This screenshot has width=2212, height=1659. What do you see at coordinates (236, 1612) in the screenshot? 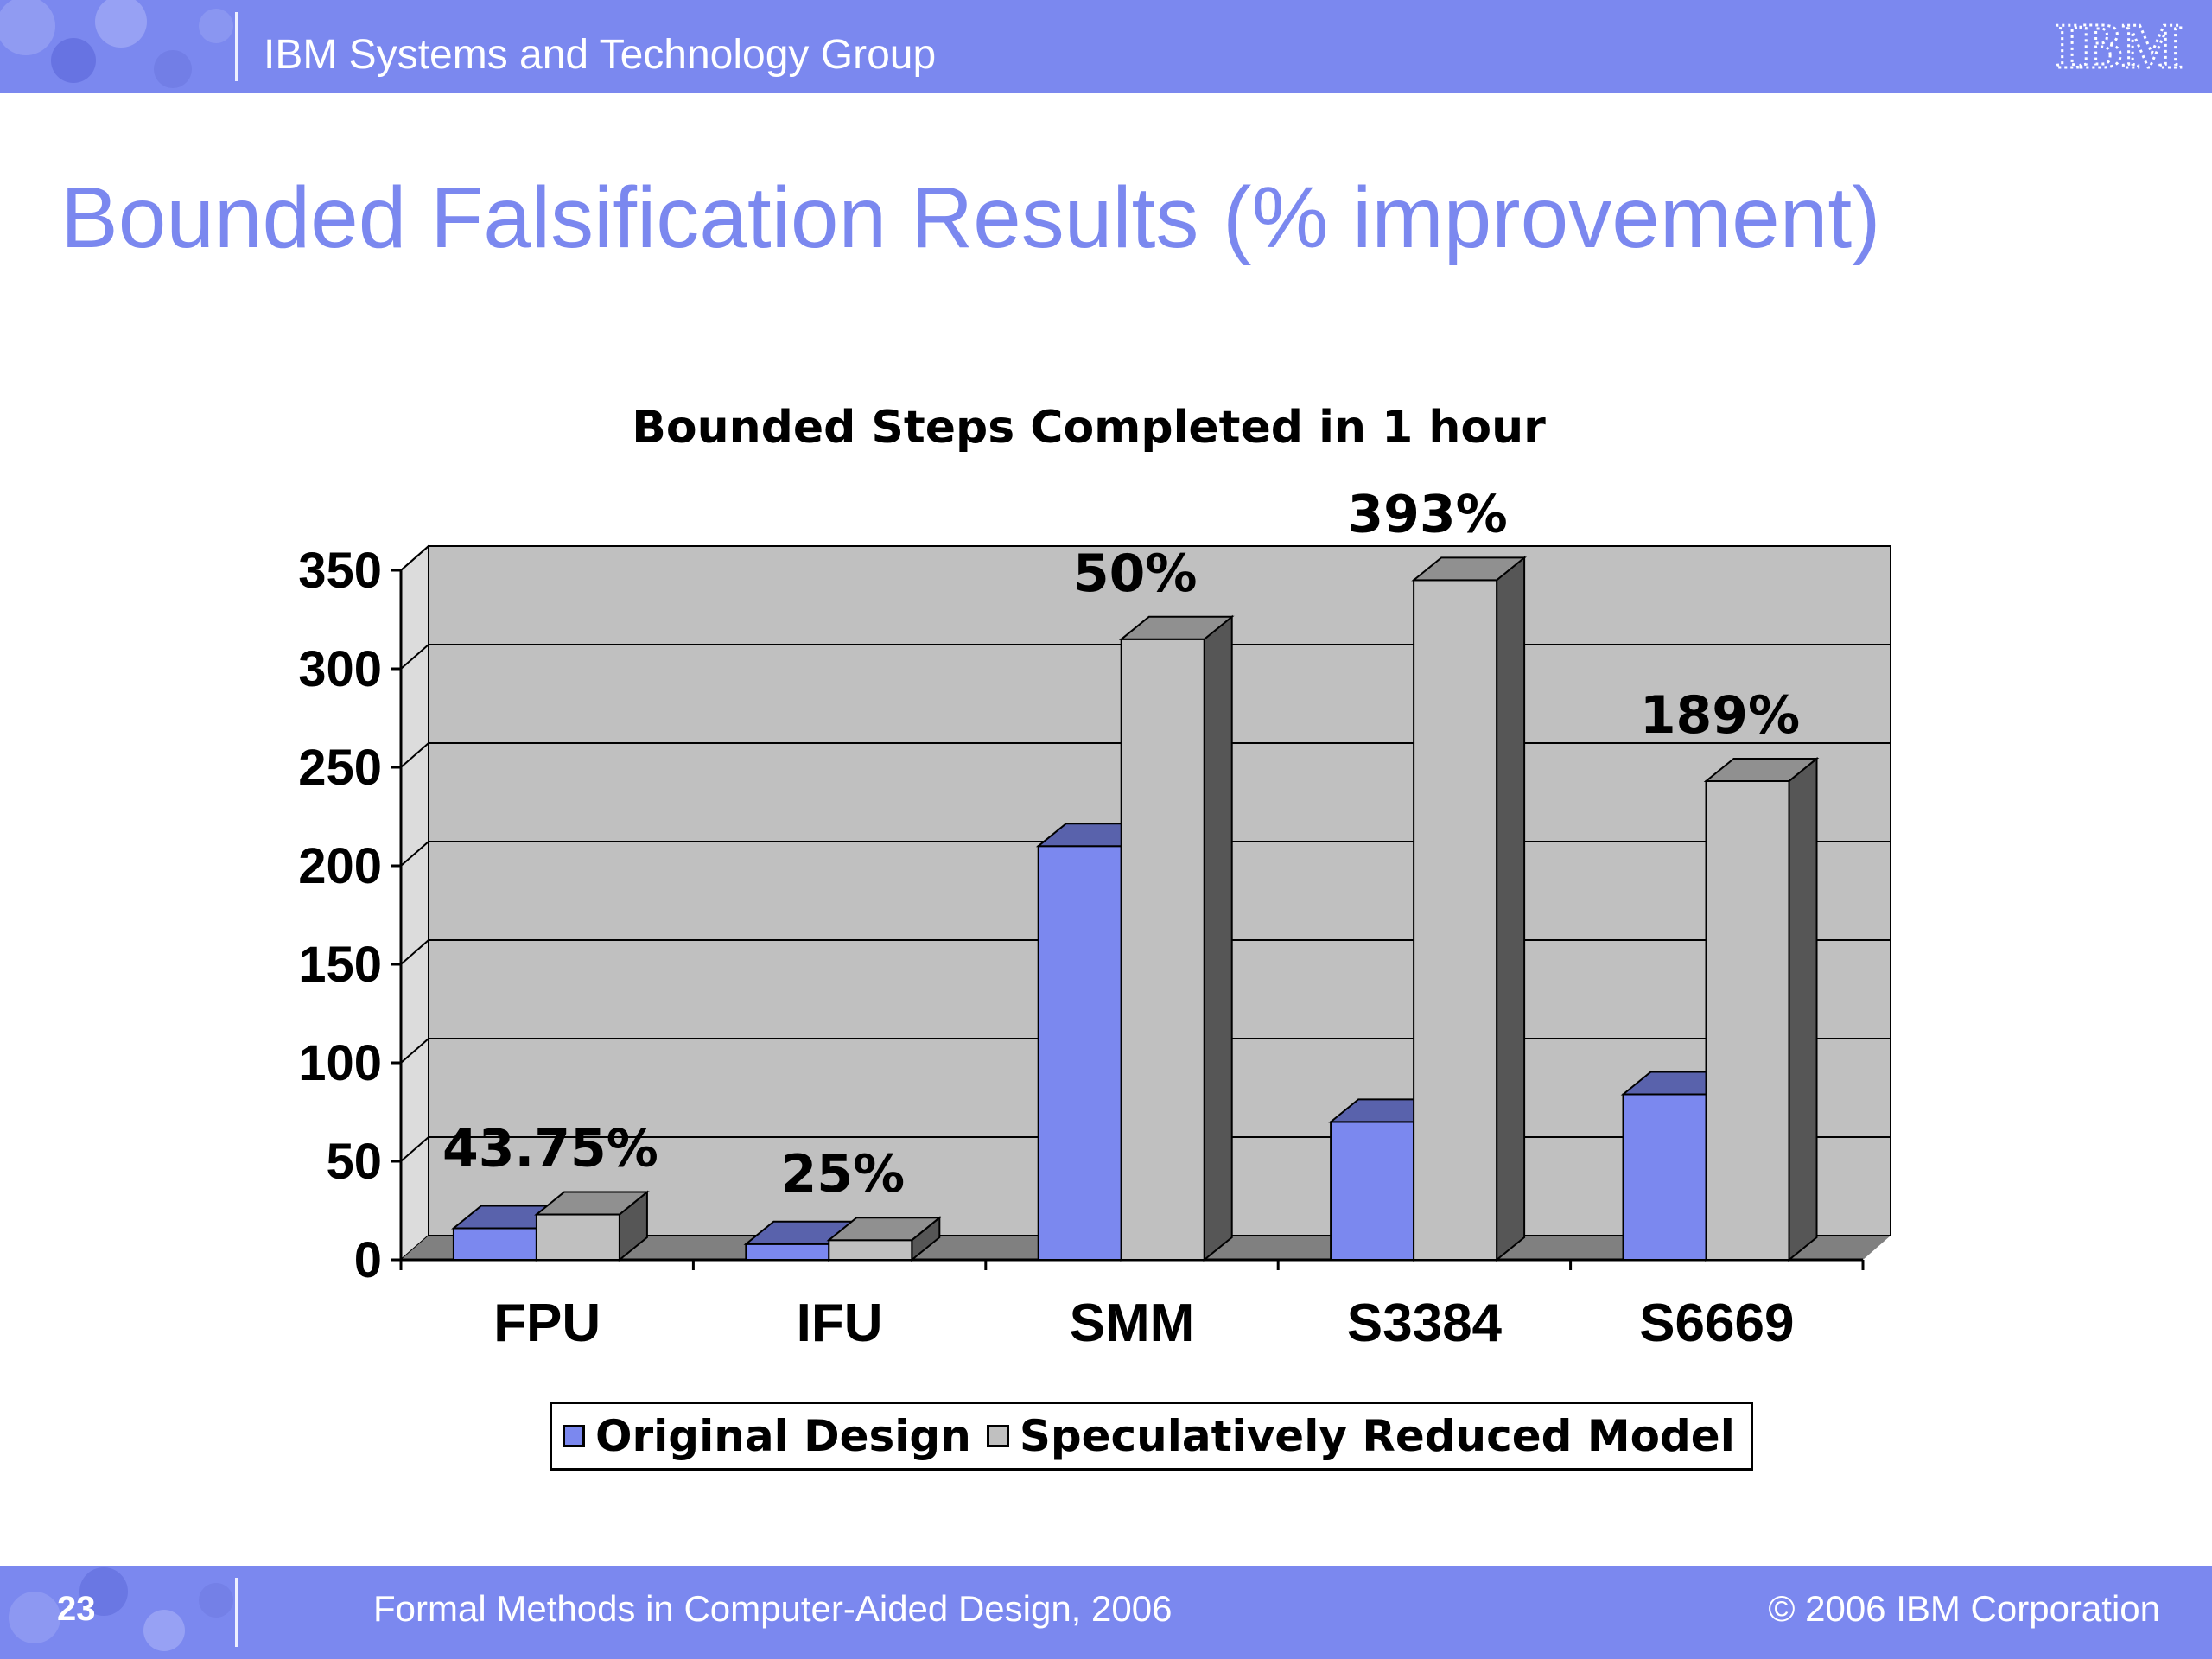
I see `footer-divider` at bounding box center [236, 1612].